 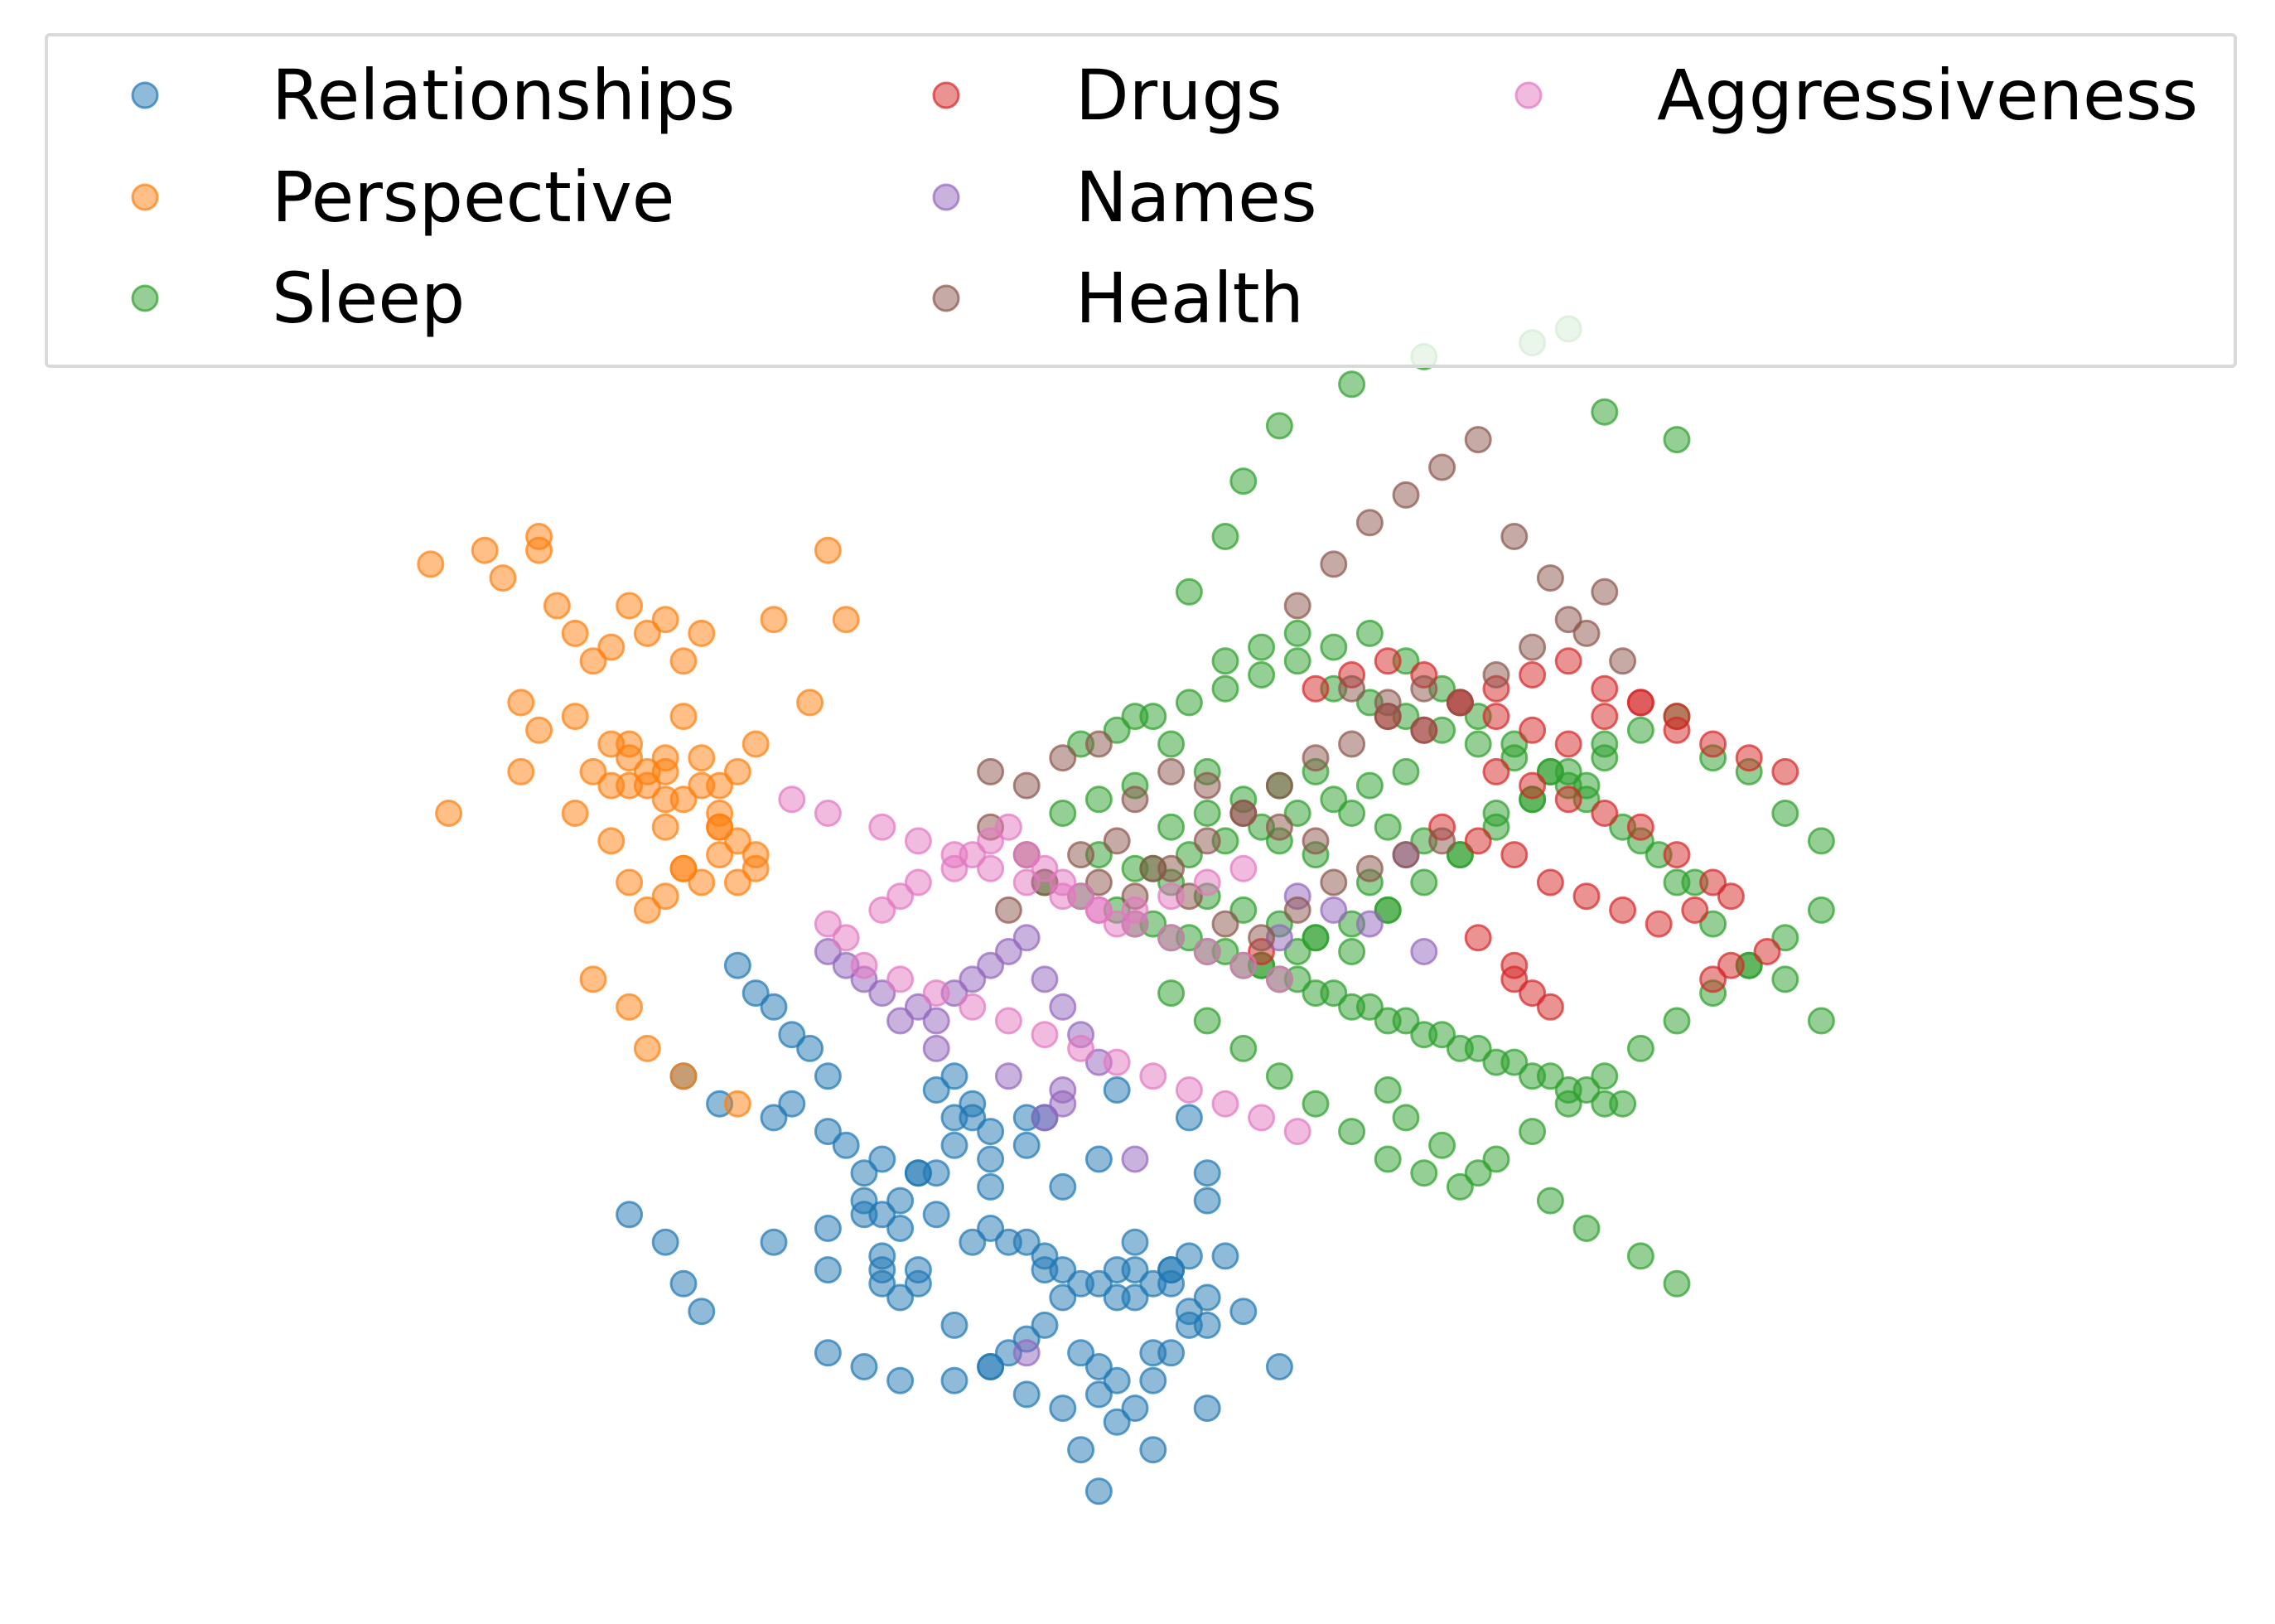 I want to click on legend-item-health: Health, so click(x=1118, y=298).